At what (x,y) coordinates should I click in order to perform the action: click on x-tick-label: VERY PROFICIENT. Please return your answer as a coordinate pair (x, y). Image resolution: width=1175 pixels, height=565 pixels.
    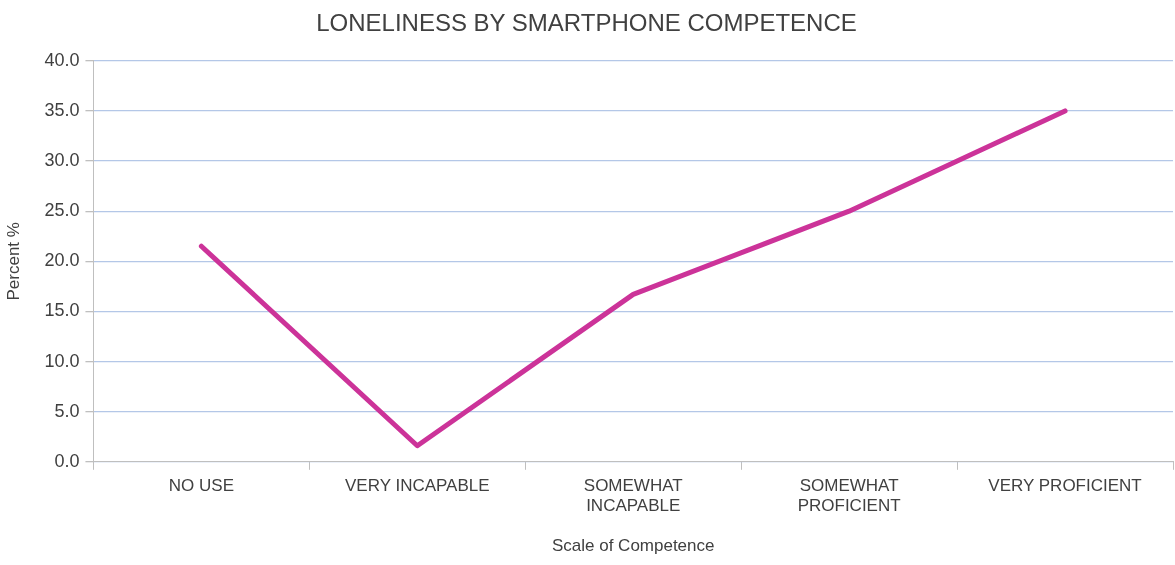
    Looking at the image, I should click on (1065, 485).